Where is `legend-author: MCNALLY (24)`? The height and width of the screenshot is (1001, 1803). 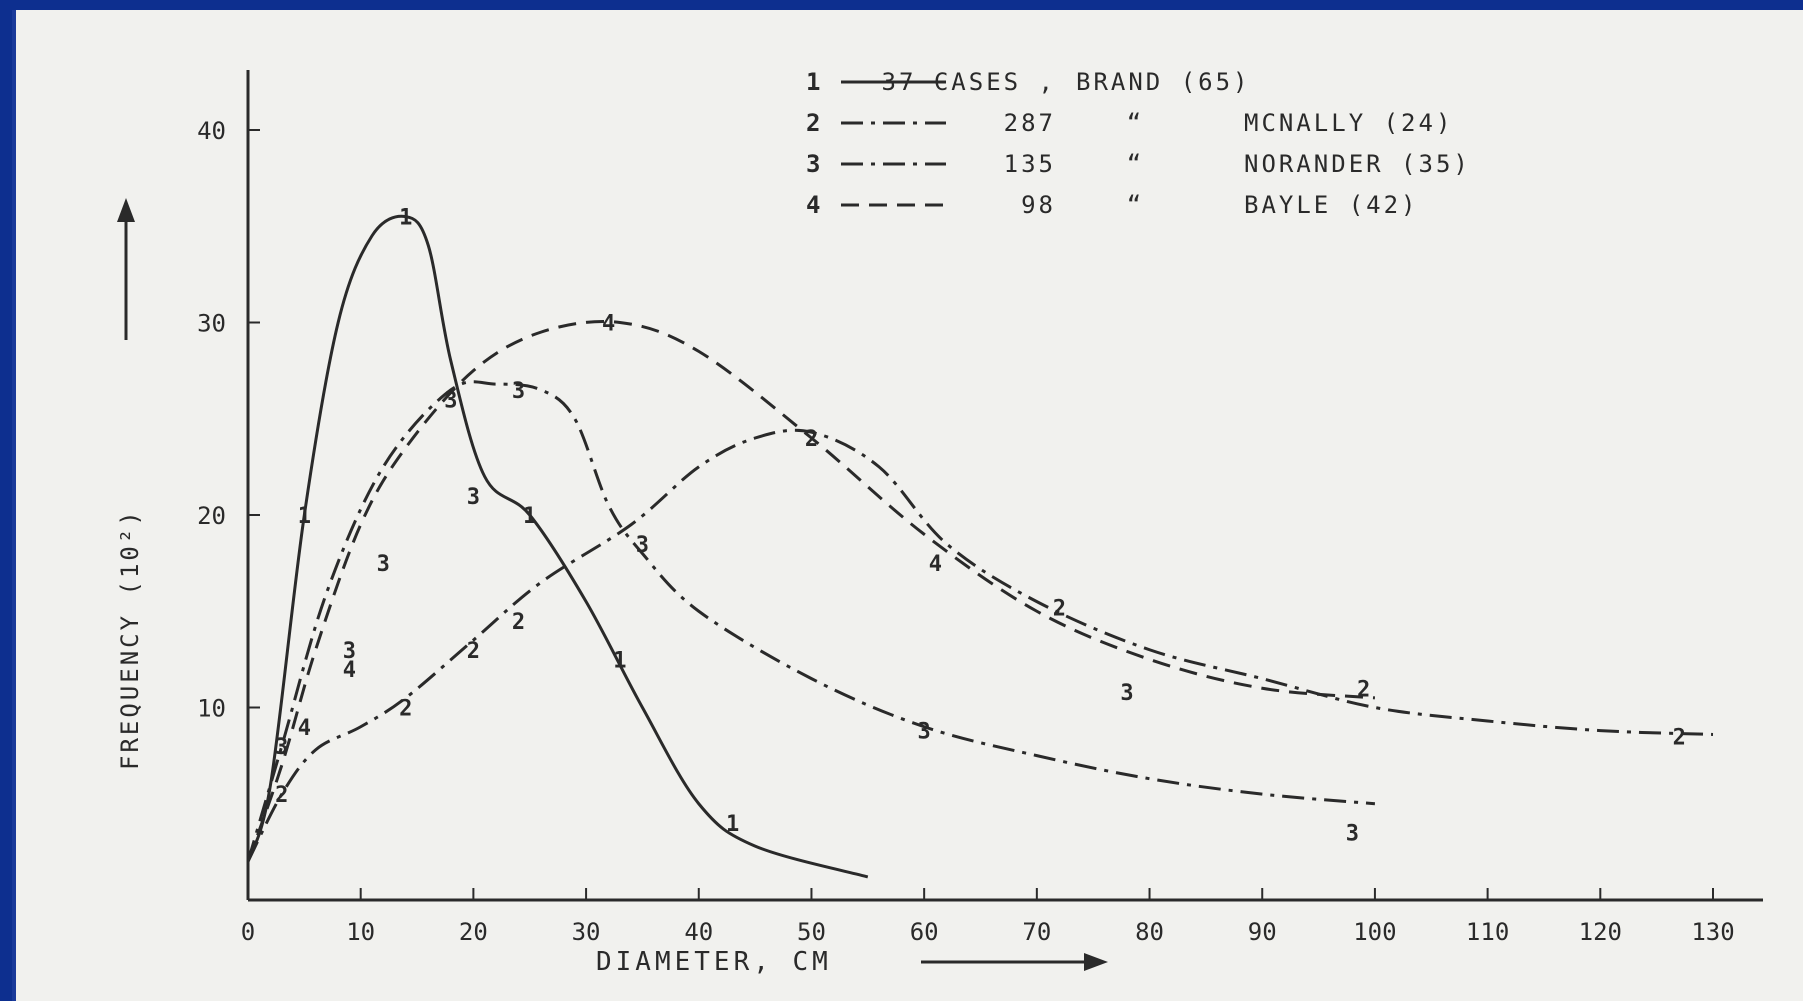 legend-author: MCNALLY (24) is located at coordinates (1348, 123).